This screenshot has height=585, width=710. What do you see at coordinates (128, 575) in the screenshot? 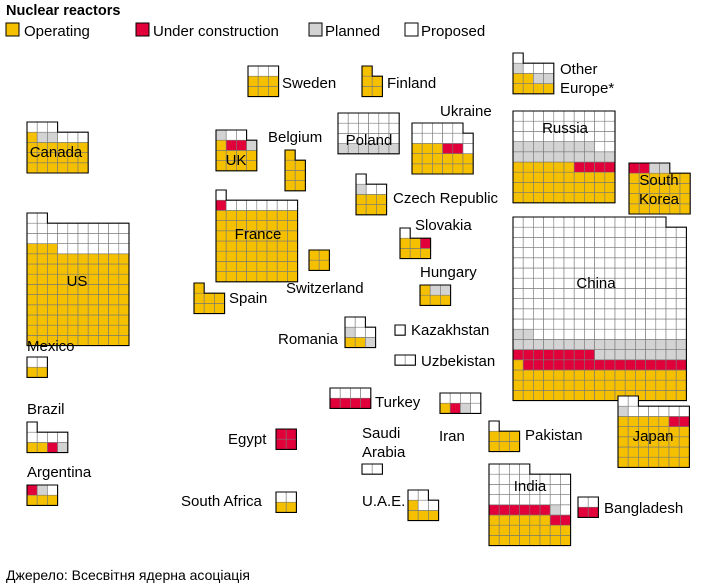
I see `source-note: Джерело: Всесвітня ядерна асоціація` at bounding box center [128, 575].